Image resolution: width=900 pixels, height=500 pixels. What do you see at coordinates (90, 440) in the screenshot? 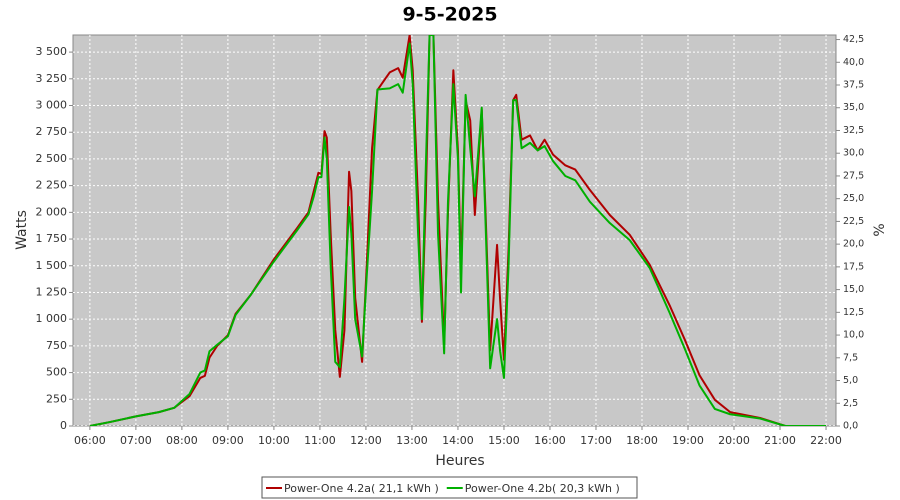
I see `x-tick-label: 06:00` at bounding box center [90, 440].